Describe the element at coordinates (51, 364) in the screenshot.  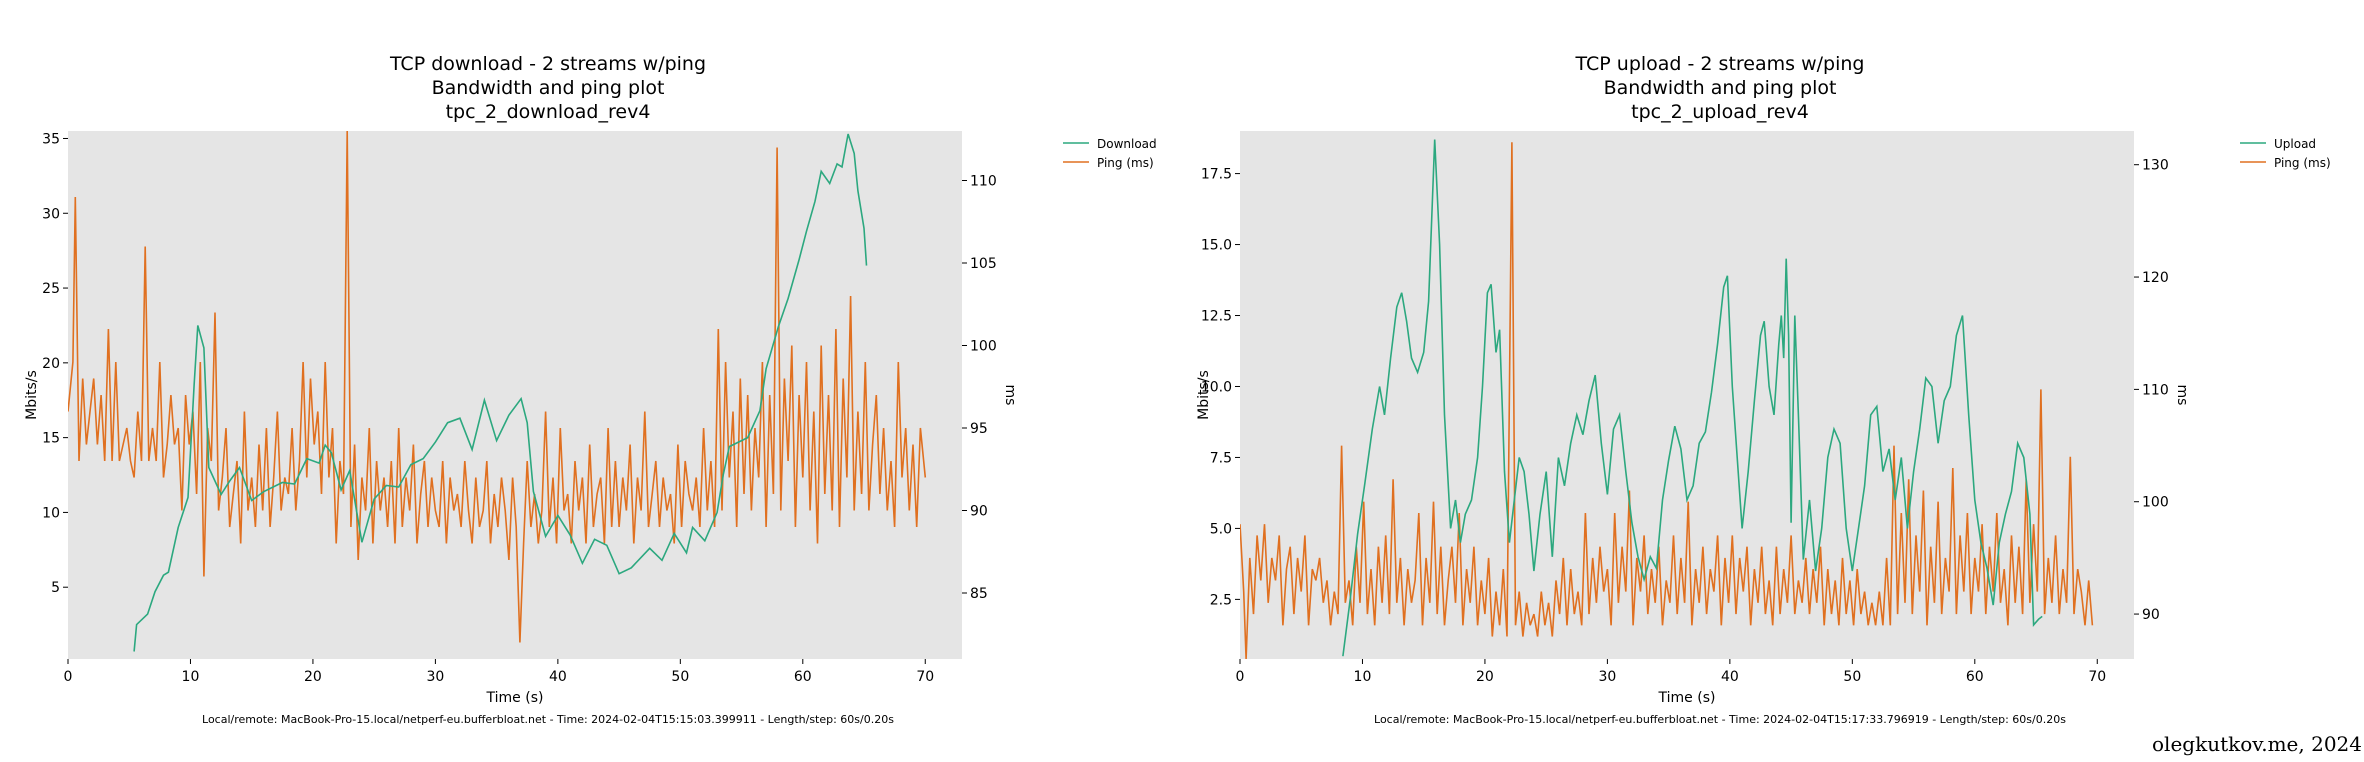
I see `y-tick-label: 20` at that location.